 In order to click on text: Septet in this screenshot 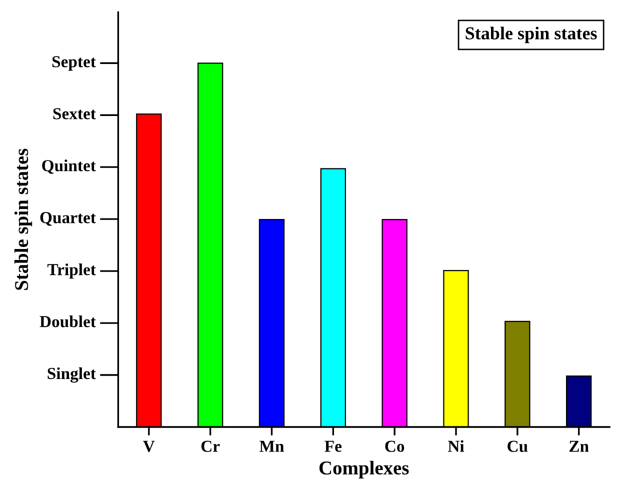, I will do `click(74, 63)`.